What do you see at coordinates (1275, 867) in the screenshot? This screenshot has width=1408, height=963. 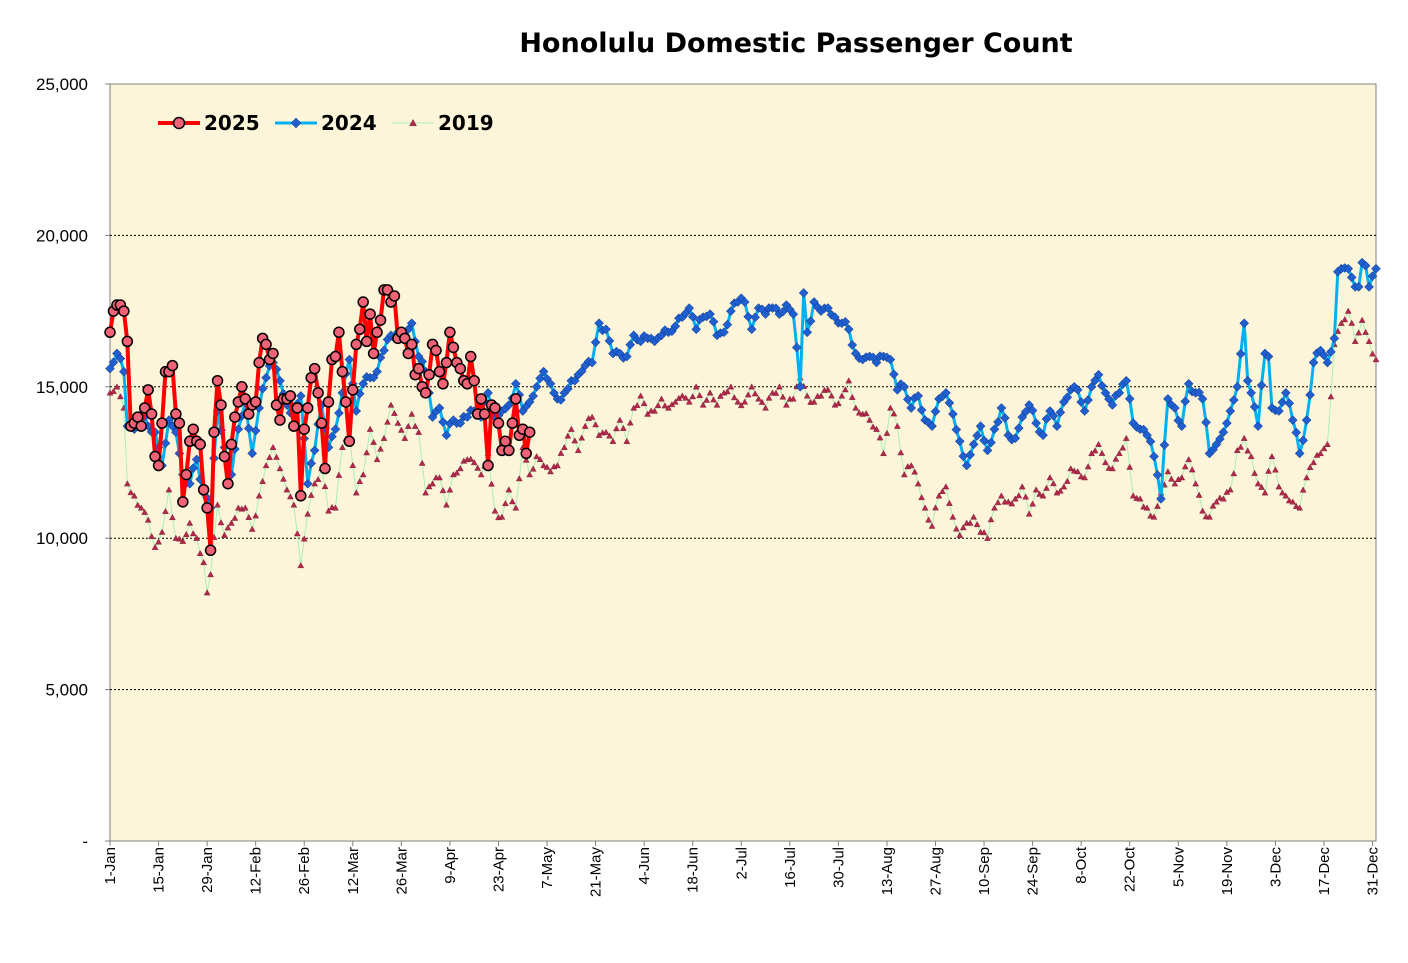 I see `x-tick-label: 3-Dec` at bounding box center [1275, 867].